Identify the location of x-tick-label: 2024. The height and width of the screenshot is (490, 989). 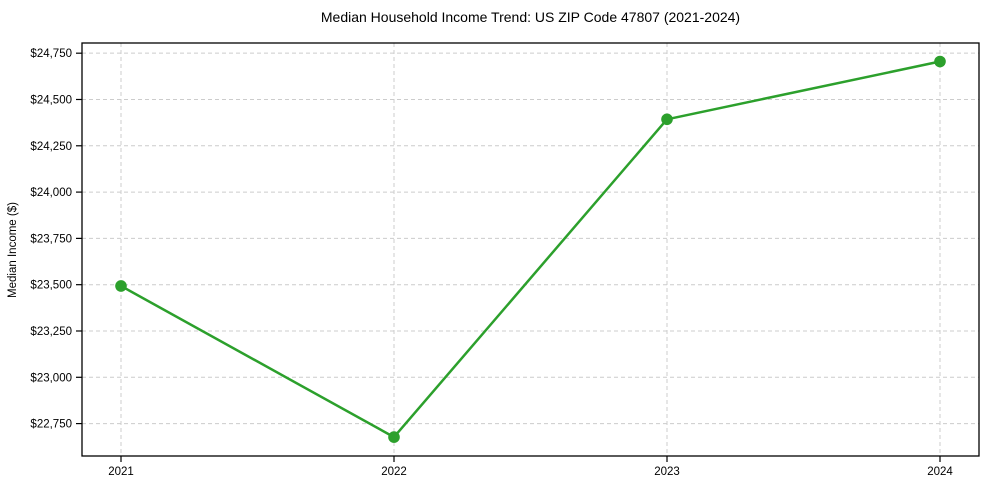
(940, 472).